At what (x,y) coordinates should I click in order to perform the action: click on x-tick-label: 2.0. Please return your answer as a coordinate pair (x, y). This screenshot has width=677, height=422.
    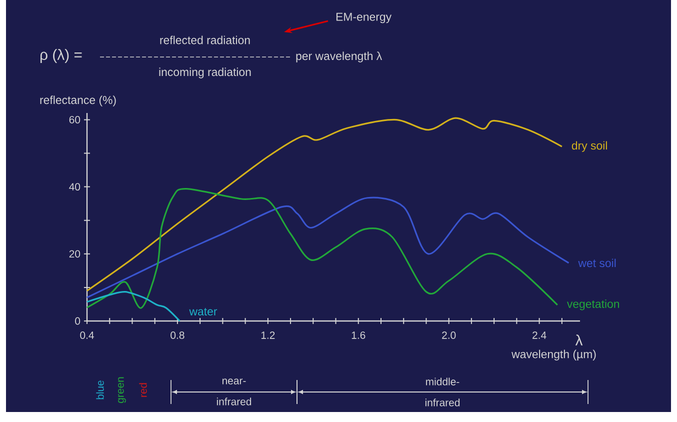
    Looking at the image, I should click on (449, 335).